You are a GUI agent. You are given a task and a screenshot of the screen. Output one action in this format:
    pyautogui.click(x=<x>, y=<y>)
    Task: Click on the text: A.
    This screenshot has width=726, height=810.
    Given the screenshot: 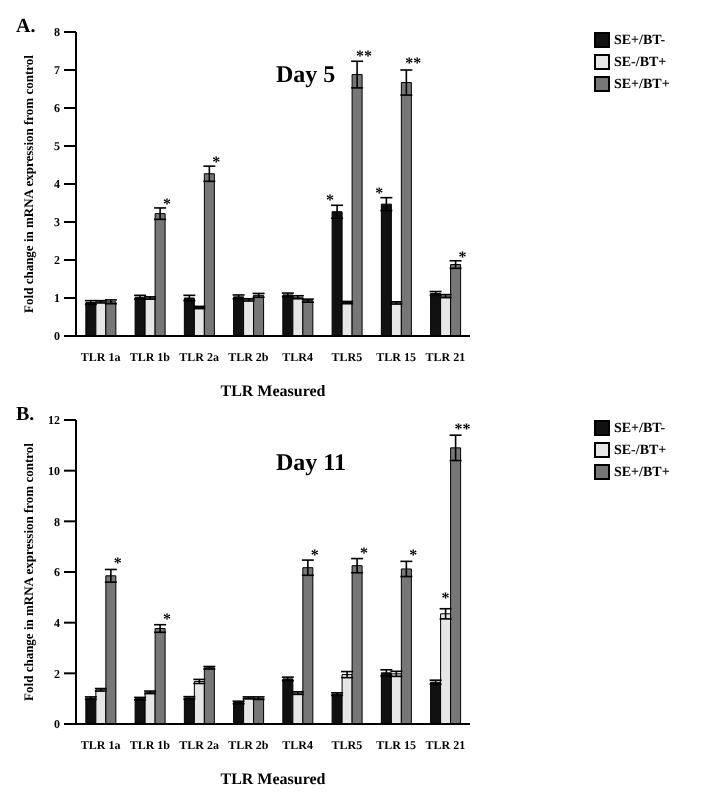 What is the action you would take?
    pyautogui.click(x=26, y=27)
    